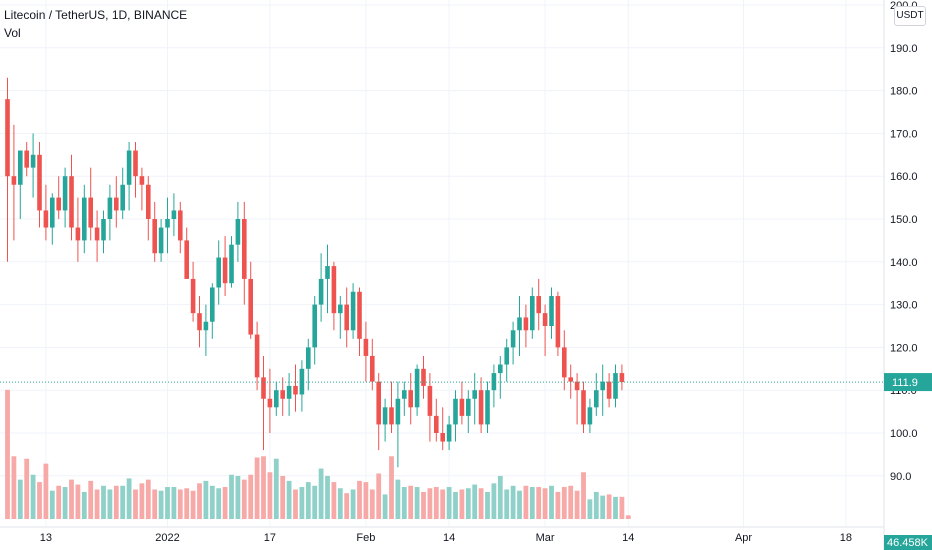  What do you see at coordinates (904, 92) in the screenshot?
I see `price-tick-label: 180.0` at bounding box center [904, 92].